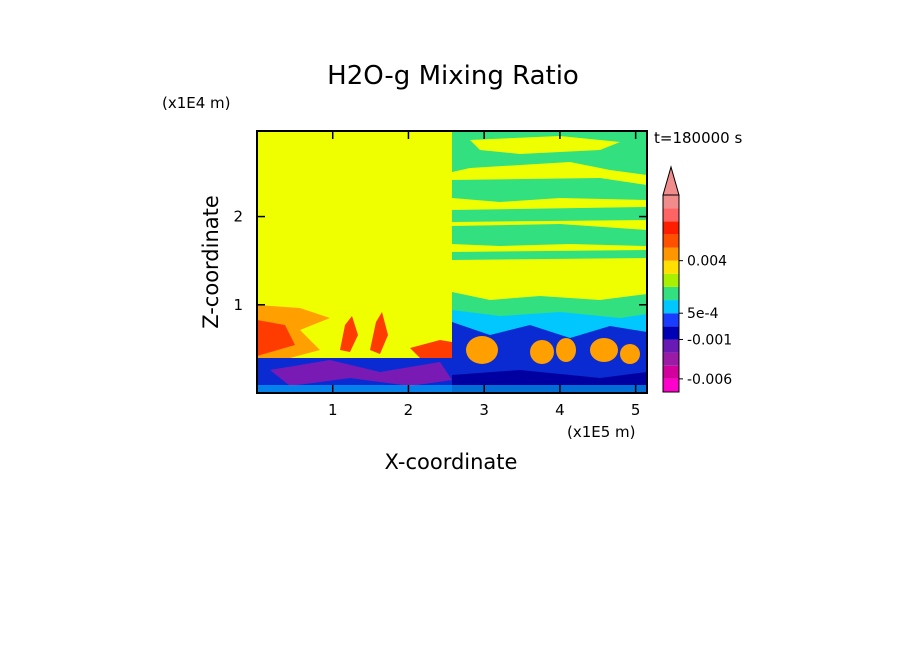 The height and width of the screenshot is (654, 904). Describe the element at coordinates (709, 380) in the screenshot. I see `colorbar-label: -0.006` at that location.